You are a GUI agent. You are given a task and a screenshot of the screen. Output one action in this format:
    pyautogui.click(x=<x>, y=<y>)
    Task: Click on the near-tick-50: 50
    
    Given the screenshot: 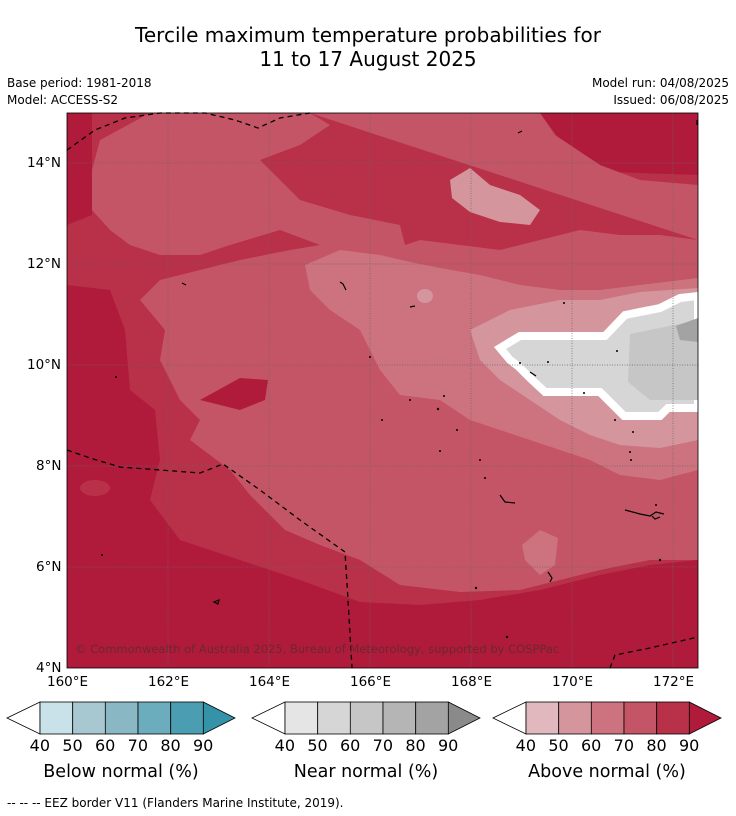 What is the action you would take?
    pyautogui.click(x=317, y=745)
    